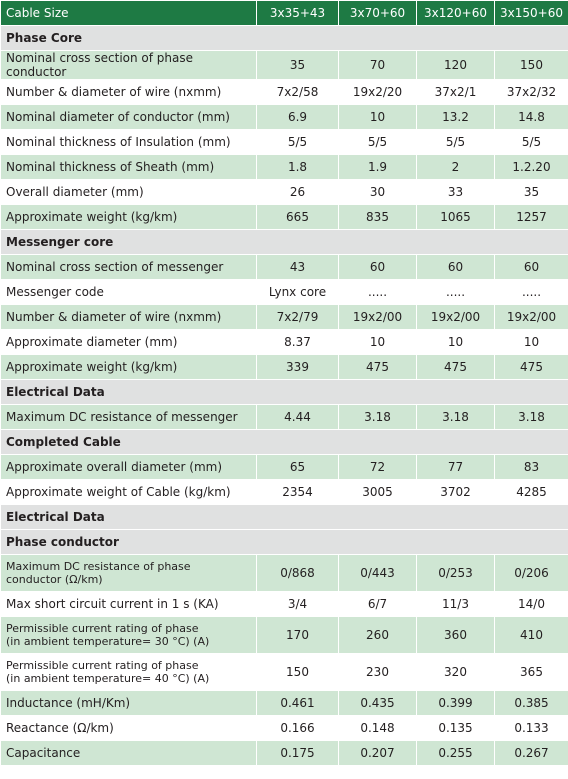  Describe the element at coordinates (377, 604) in the screenshot. I see `row-value: 6/7` at that location.